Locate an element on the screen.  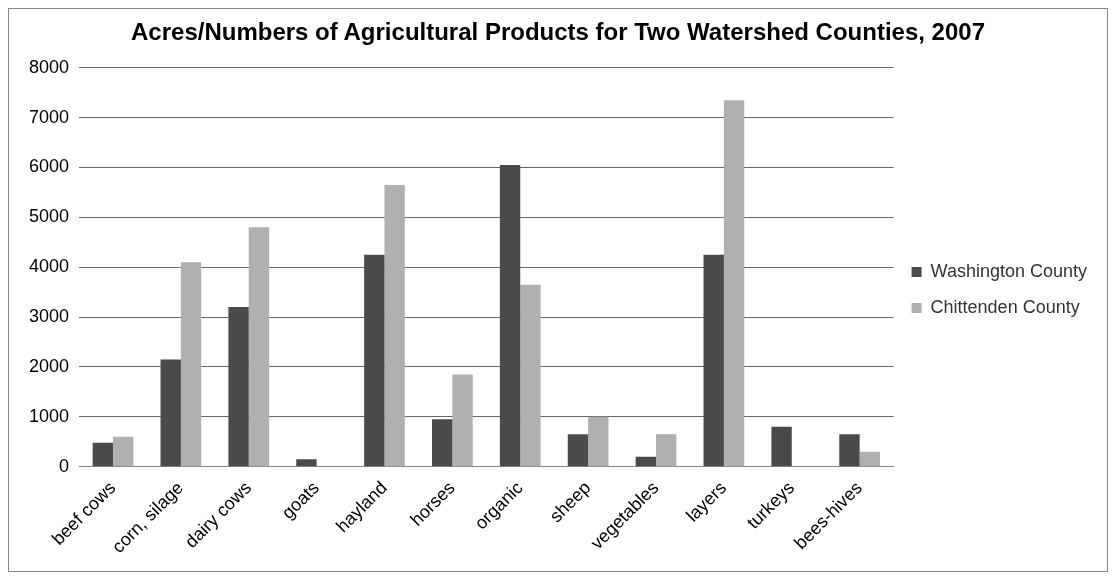
y-tick-label: 2000 is located at coordinates (49, 365).